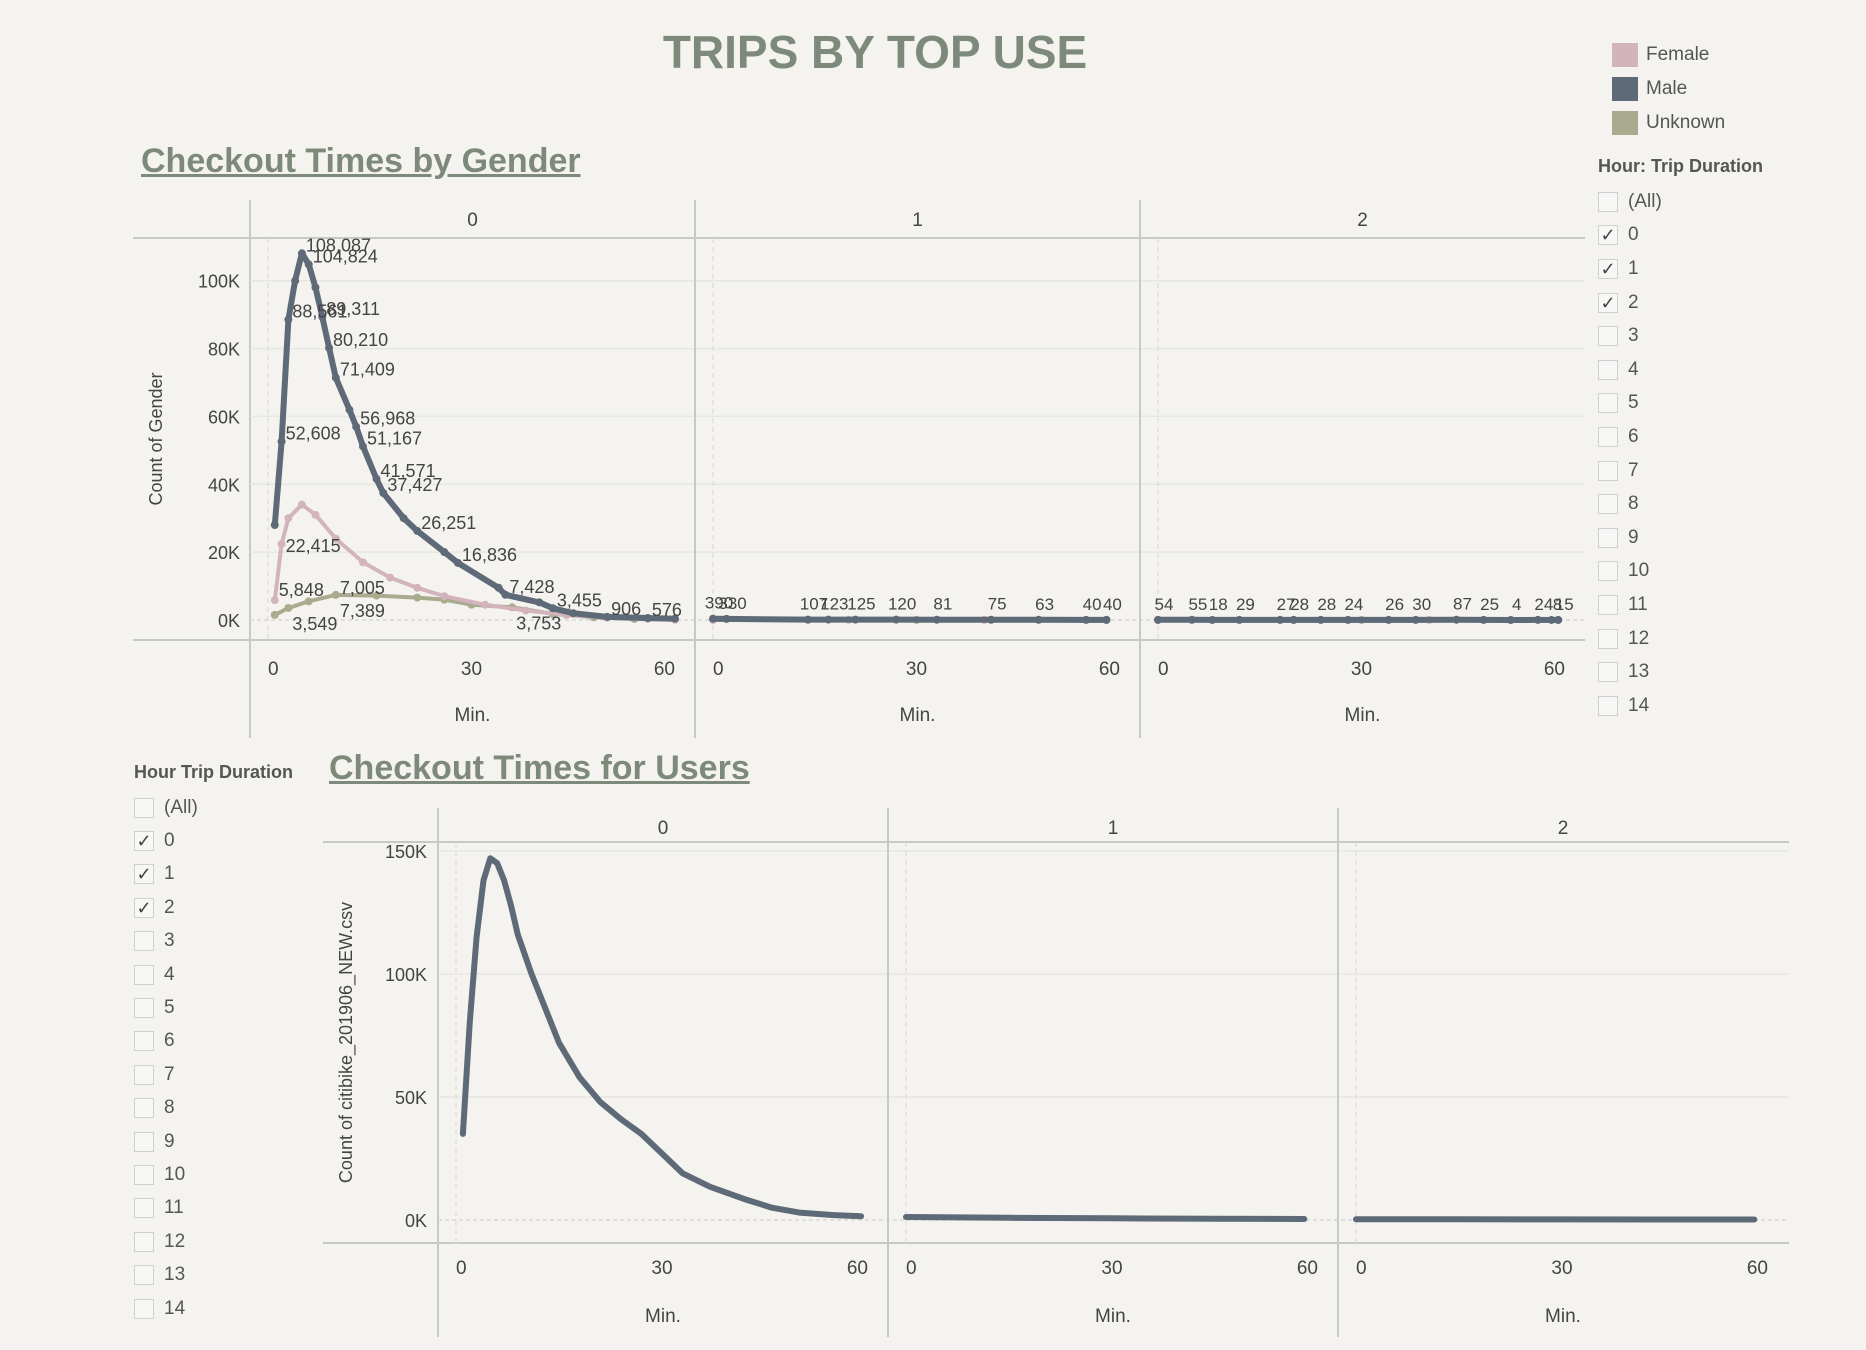  Describe the element at coordinates (997, 604) in the screenshot. I see `data-label: 75` at that location.